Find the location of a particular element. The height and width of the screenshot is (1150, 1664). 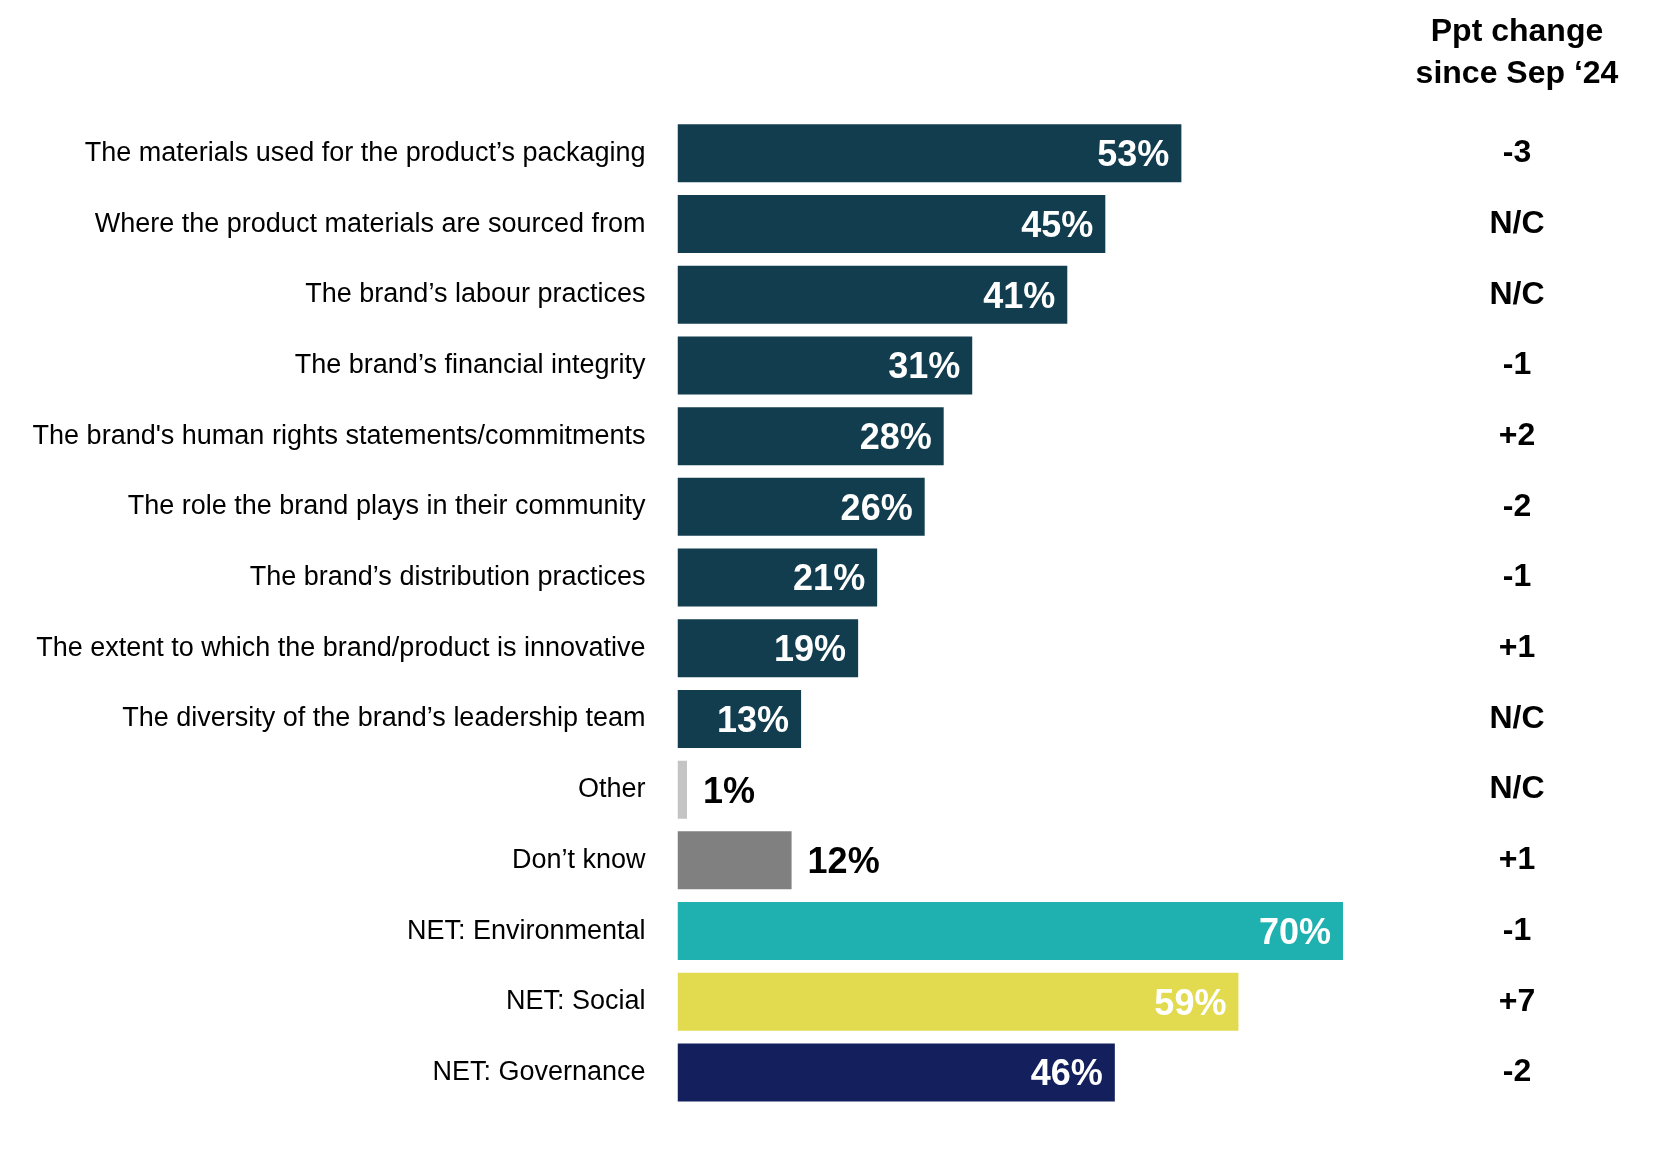

data-label: 53% is located at coordinates (1133, 154).